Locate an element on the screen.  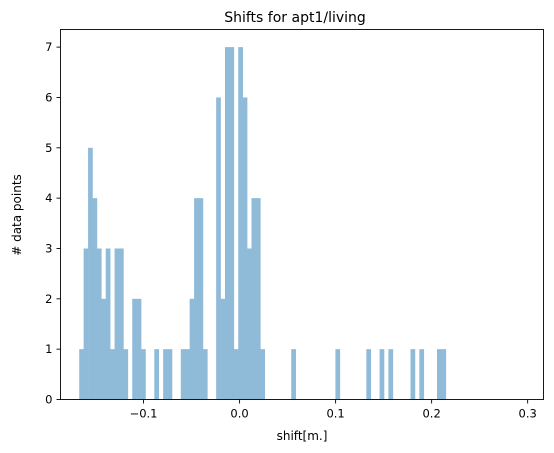
x-tick-label: 0.1 is located at coordinates (335, 414).